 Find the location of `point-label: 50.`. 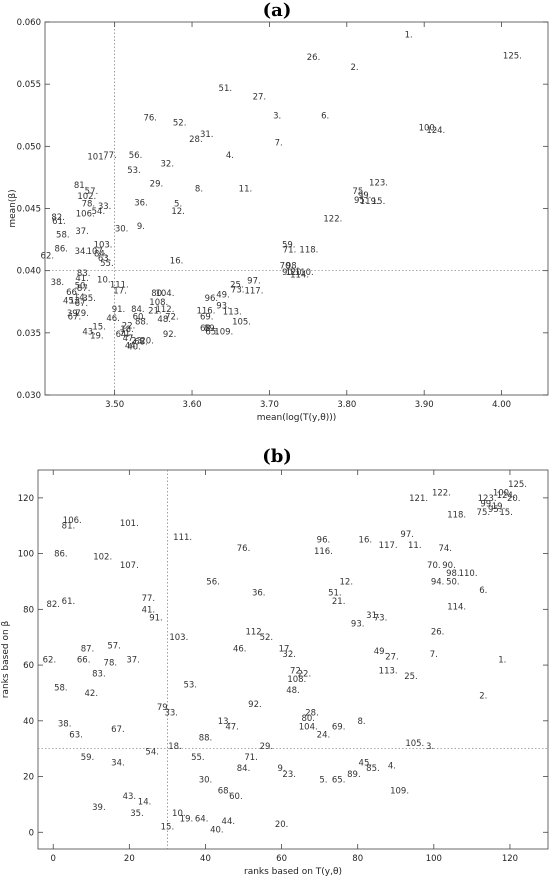

point-label: 50. is located at coordinates (82, 287).